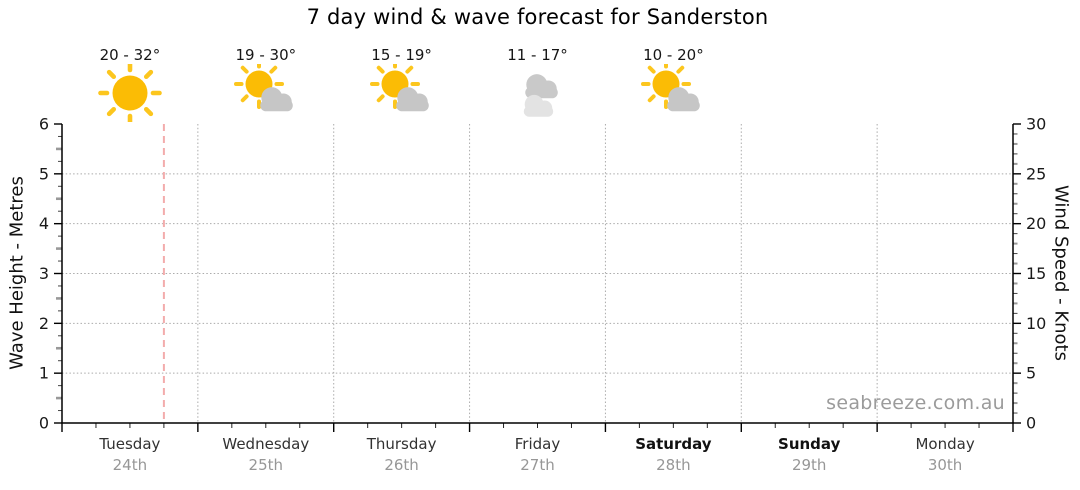  Describe the element at coordinates (915, 403) in the screenshot. I see `watermark: seabreeze.com.au` at that location.